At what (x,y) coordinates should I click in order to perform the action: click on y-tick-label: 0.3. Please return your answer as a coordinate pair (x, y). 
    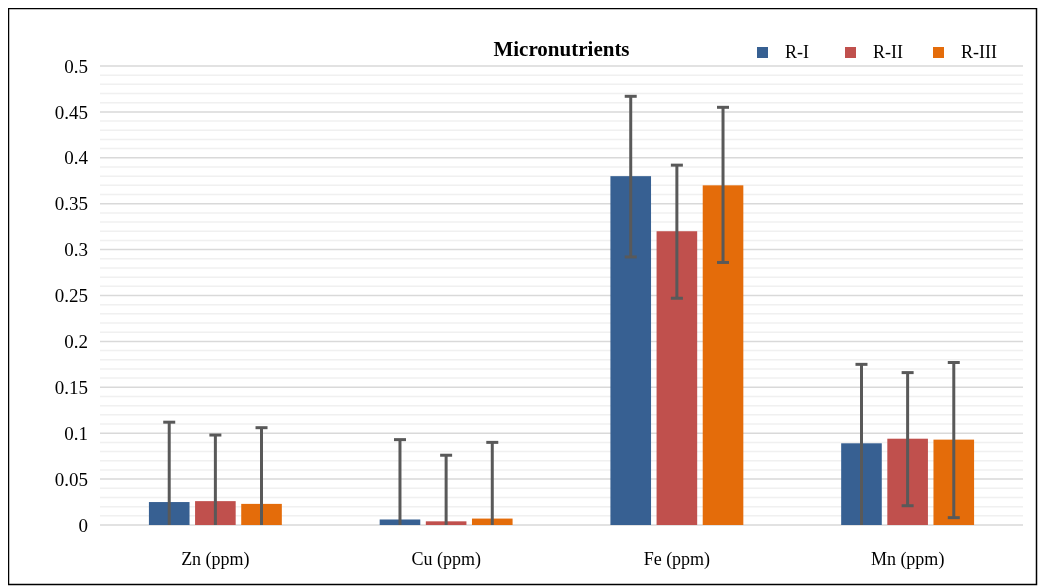
    Looking at the image, I should click on (76, 250).